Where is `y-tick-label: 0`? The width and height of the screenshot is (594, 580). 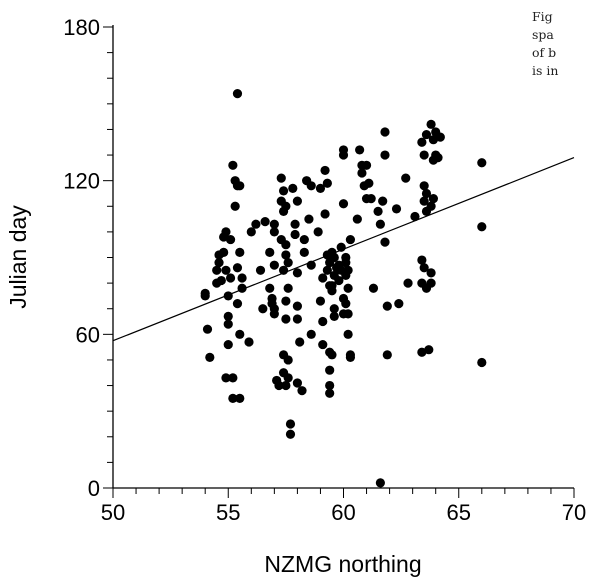
y-tick-label: 0 is located at coordinates (94, 488).